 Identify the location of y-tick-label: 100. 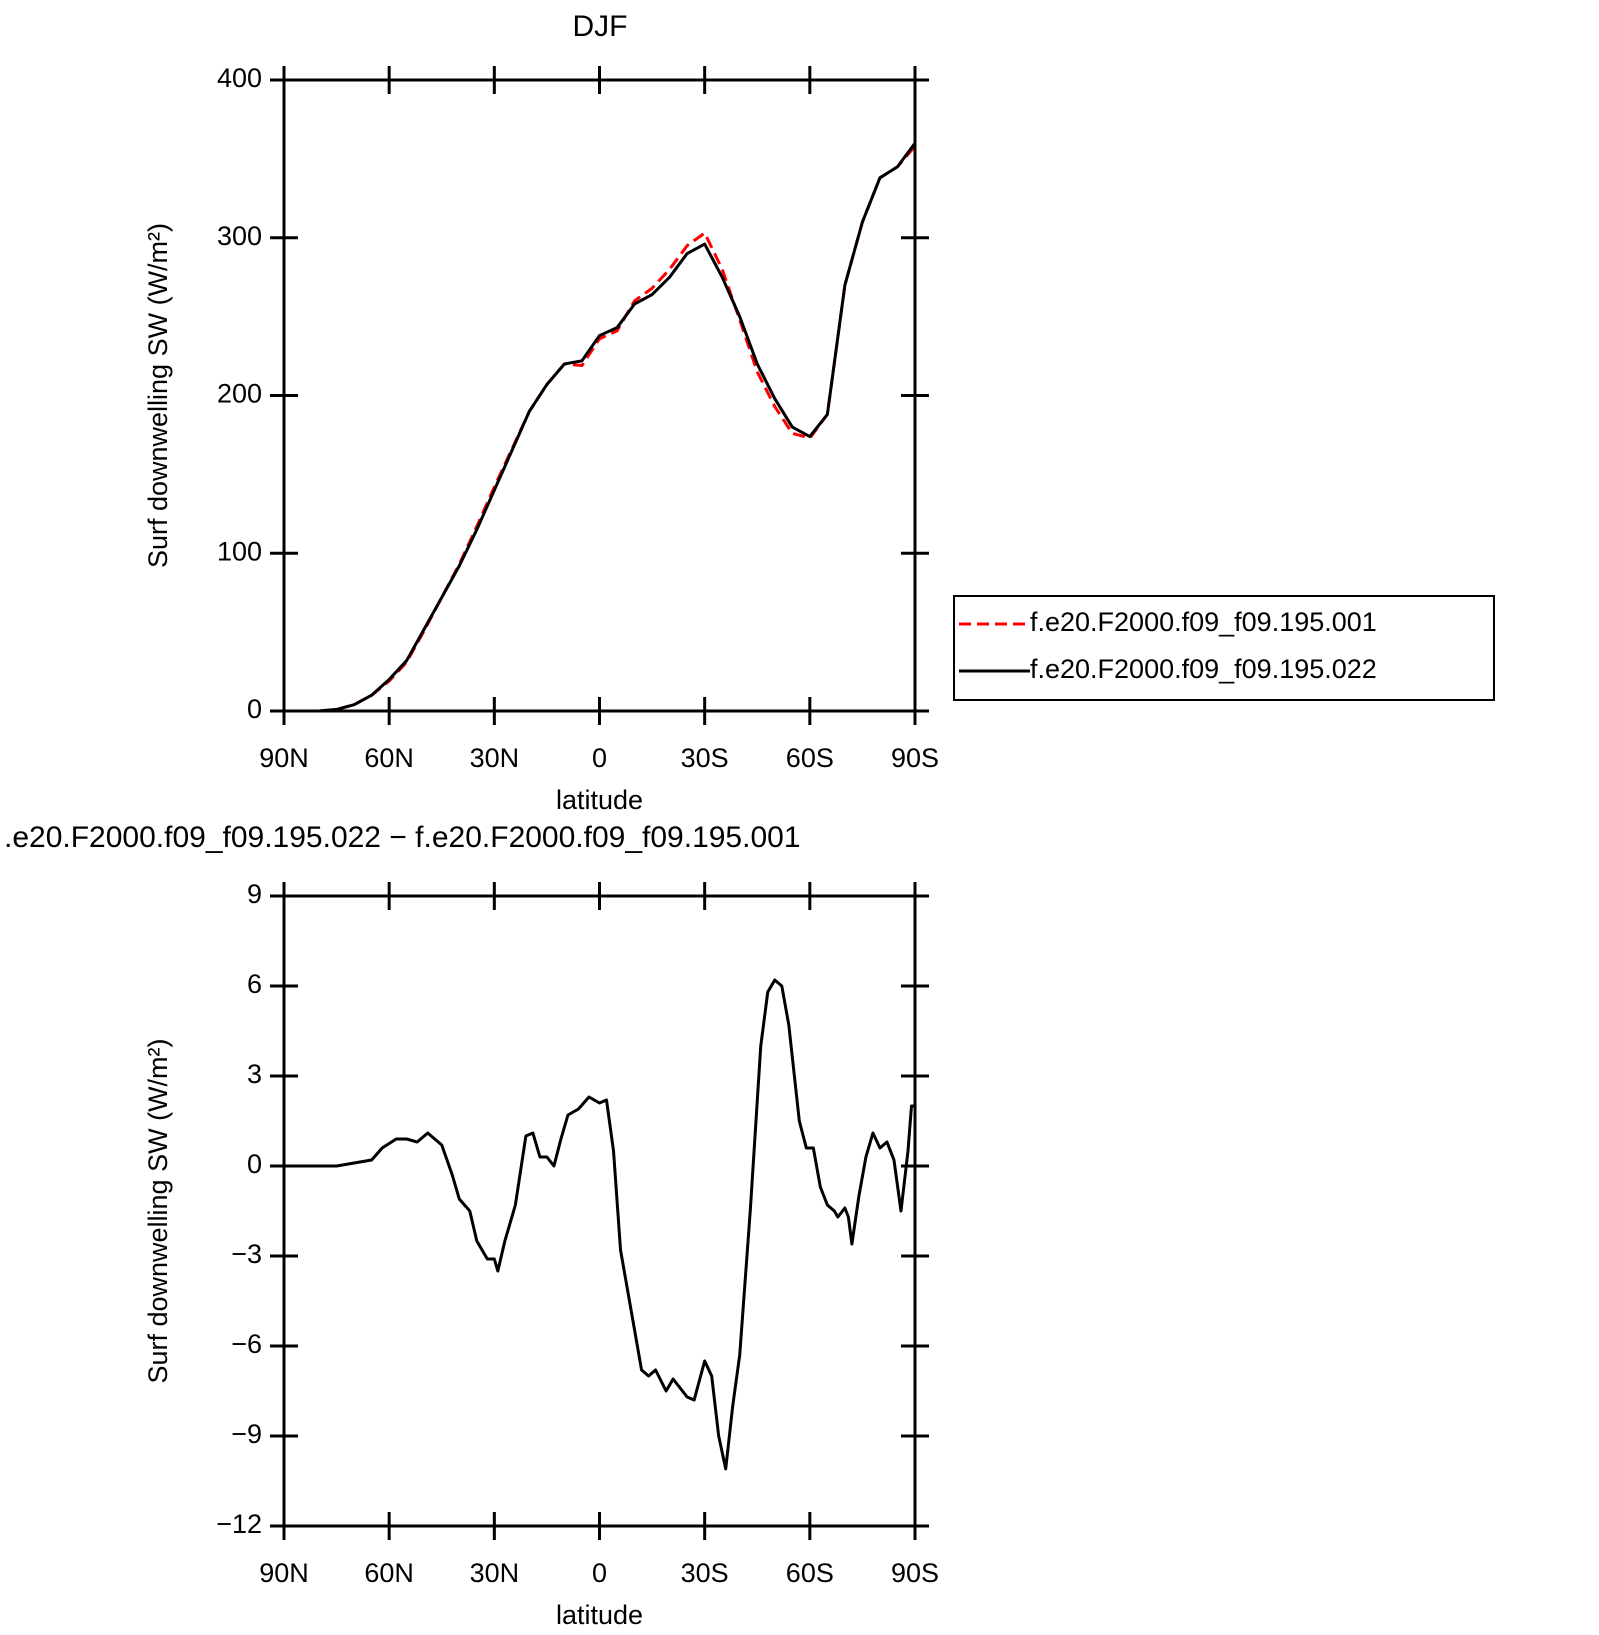
(239, 551).